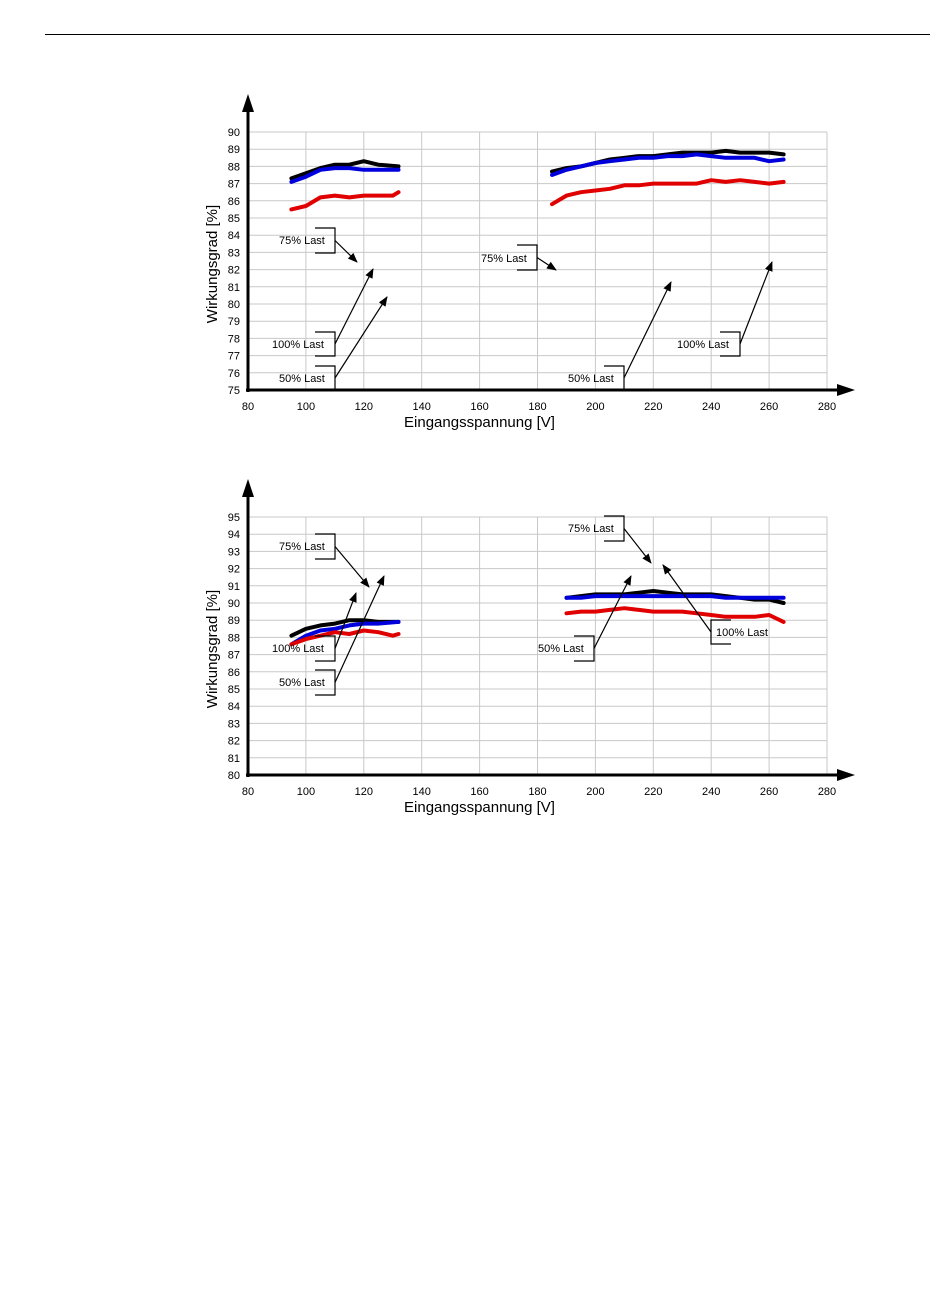 This screenshot has height=1301, width=950. What do you see at coordinates (234, 535) in the screenshot?
I see `y-tick-label: 94` at bounding box center [234, 535].